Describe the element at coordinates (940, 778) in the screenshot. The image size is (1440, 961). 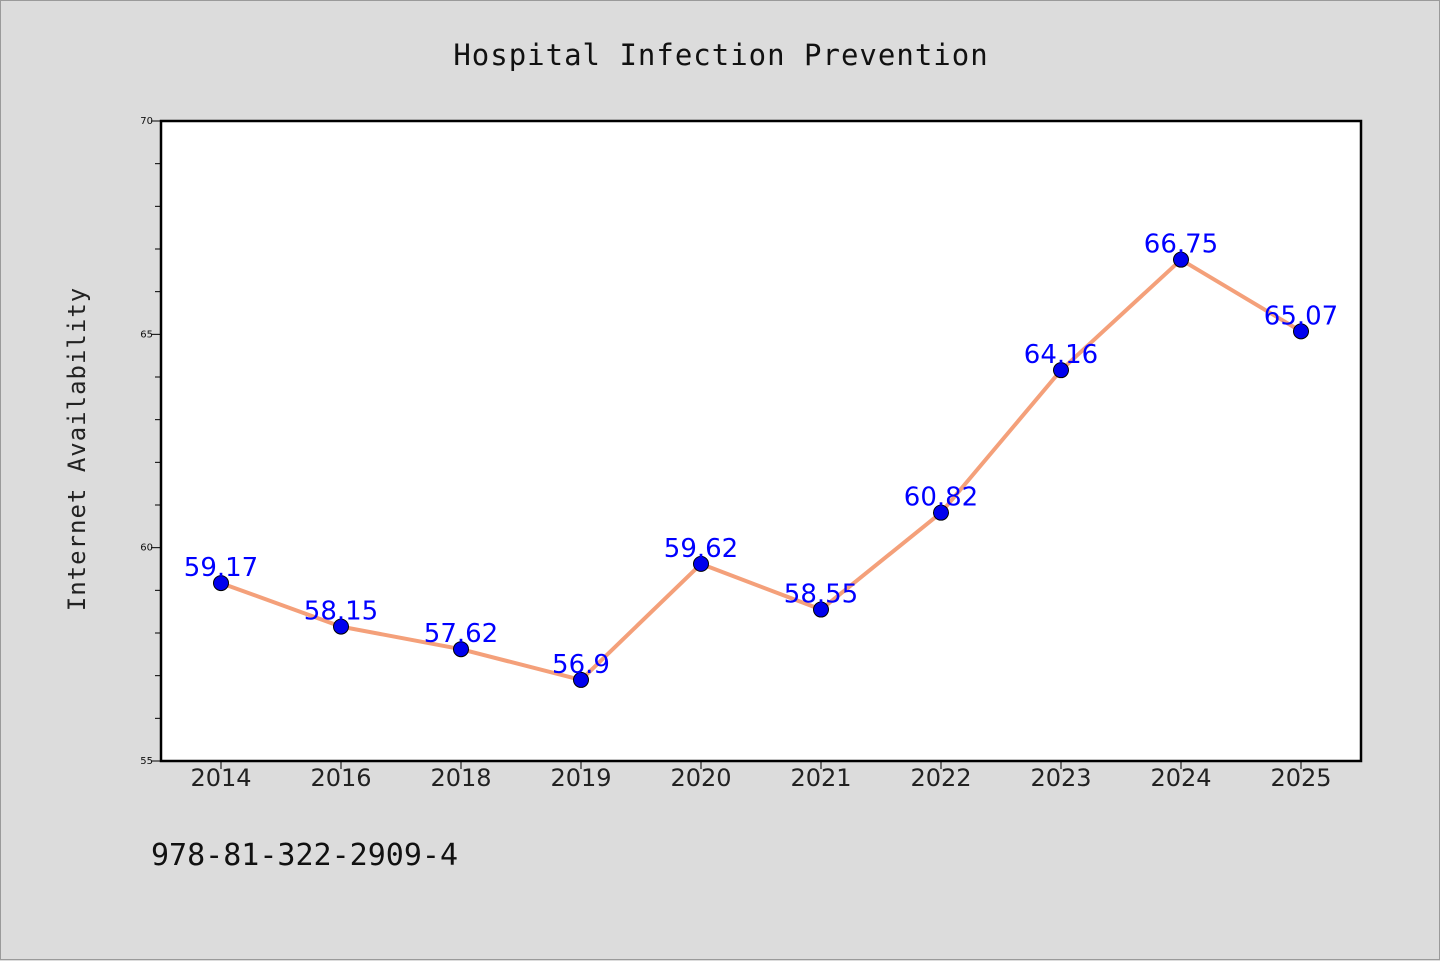
I see `x-tick-label: 2022` at that location.